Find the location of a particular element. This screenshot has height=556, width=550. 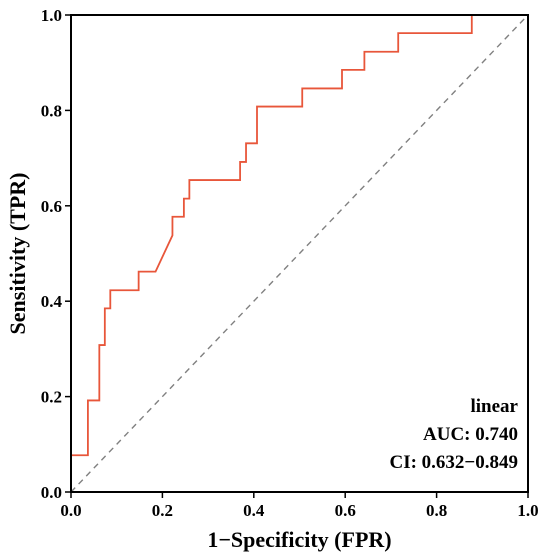

x-axis-title: 1−Specificity (FPR) is located at coordinates (299, 539).